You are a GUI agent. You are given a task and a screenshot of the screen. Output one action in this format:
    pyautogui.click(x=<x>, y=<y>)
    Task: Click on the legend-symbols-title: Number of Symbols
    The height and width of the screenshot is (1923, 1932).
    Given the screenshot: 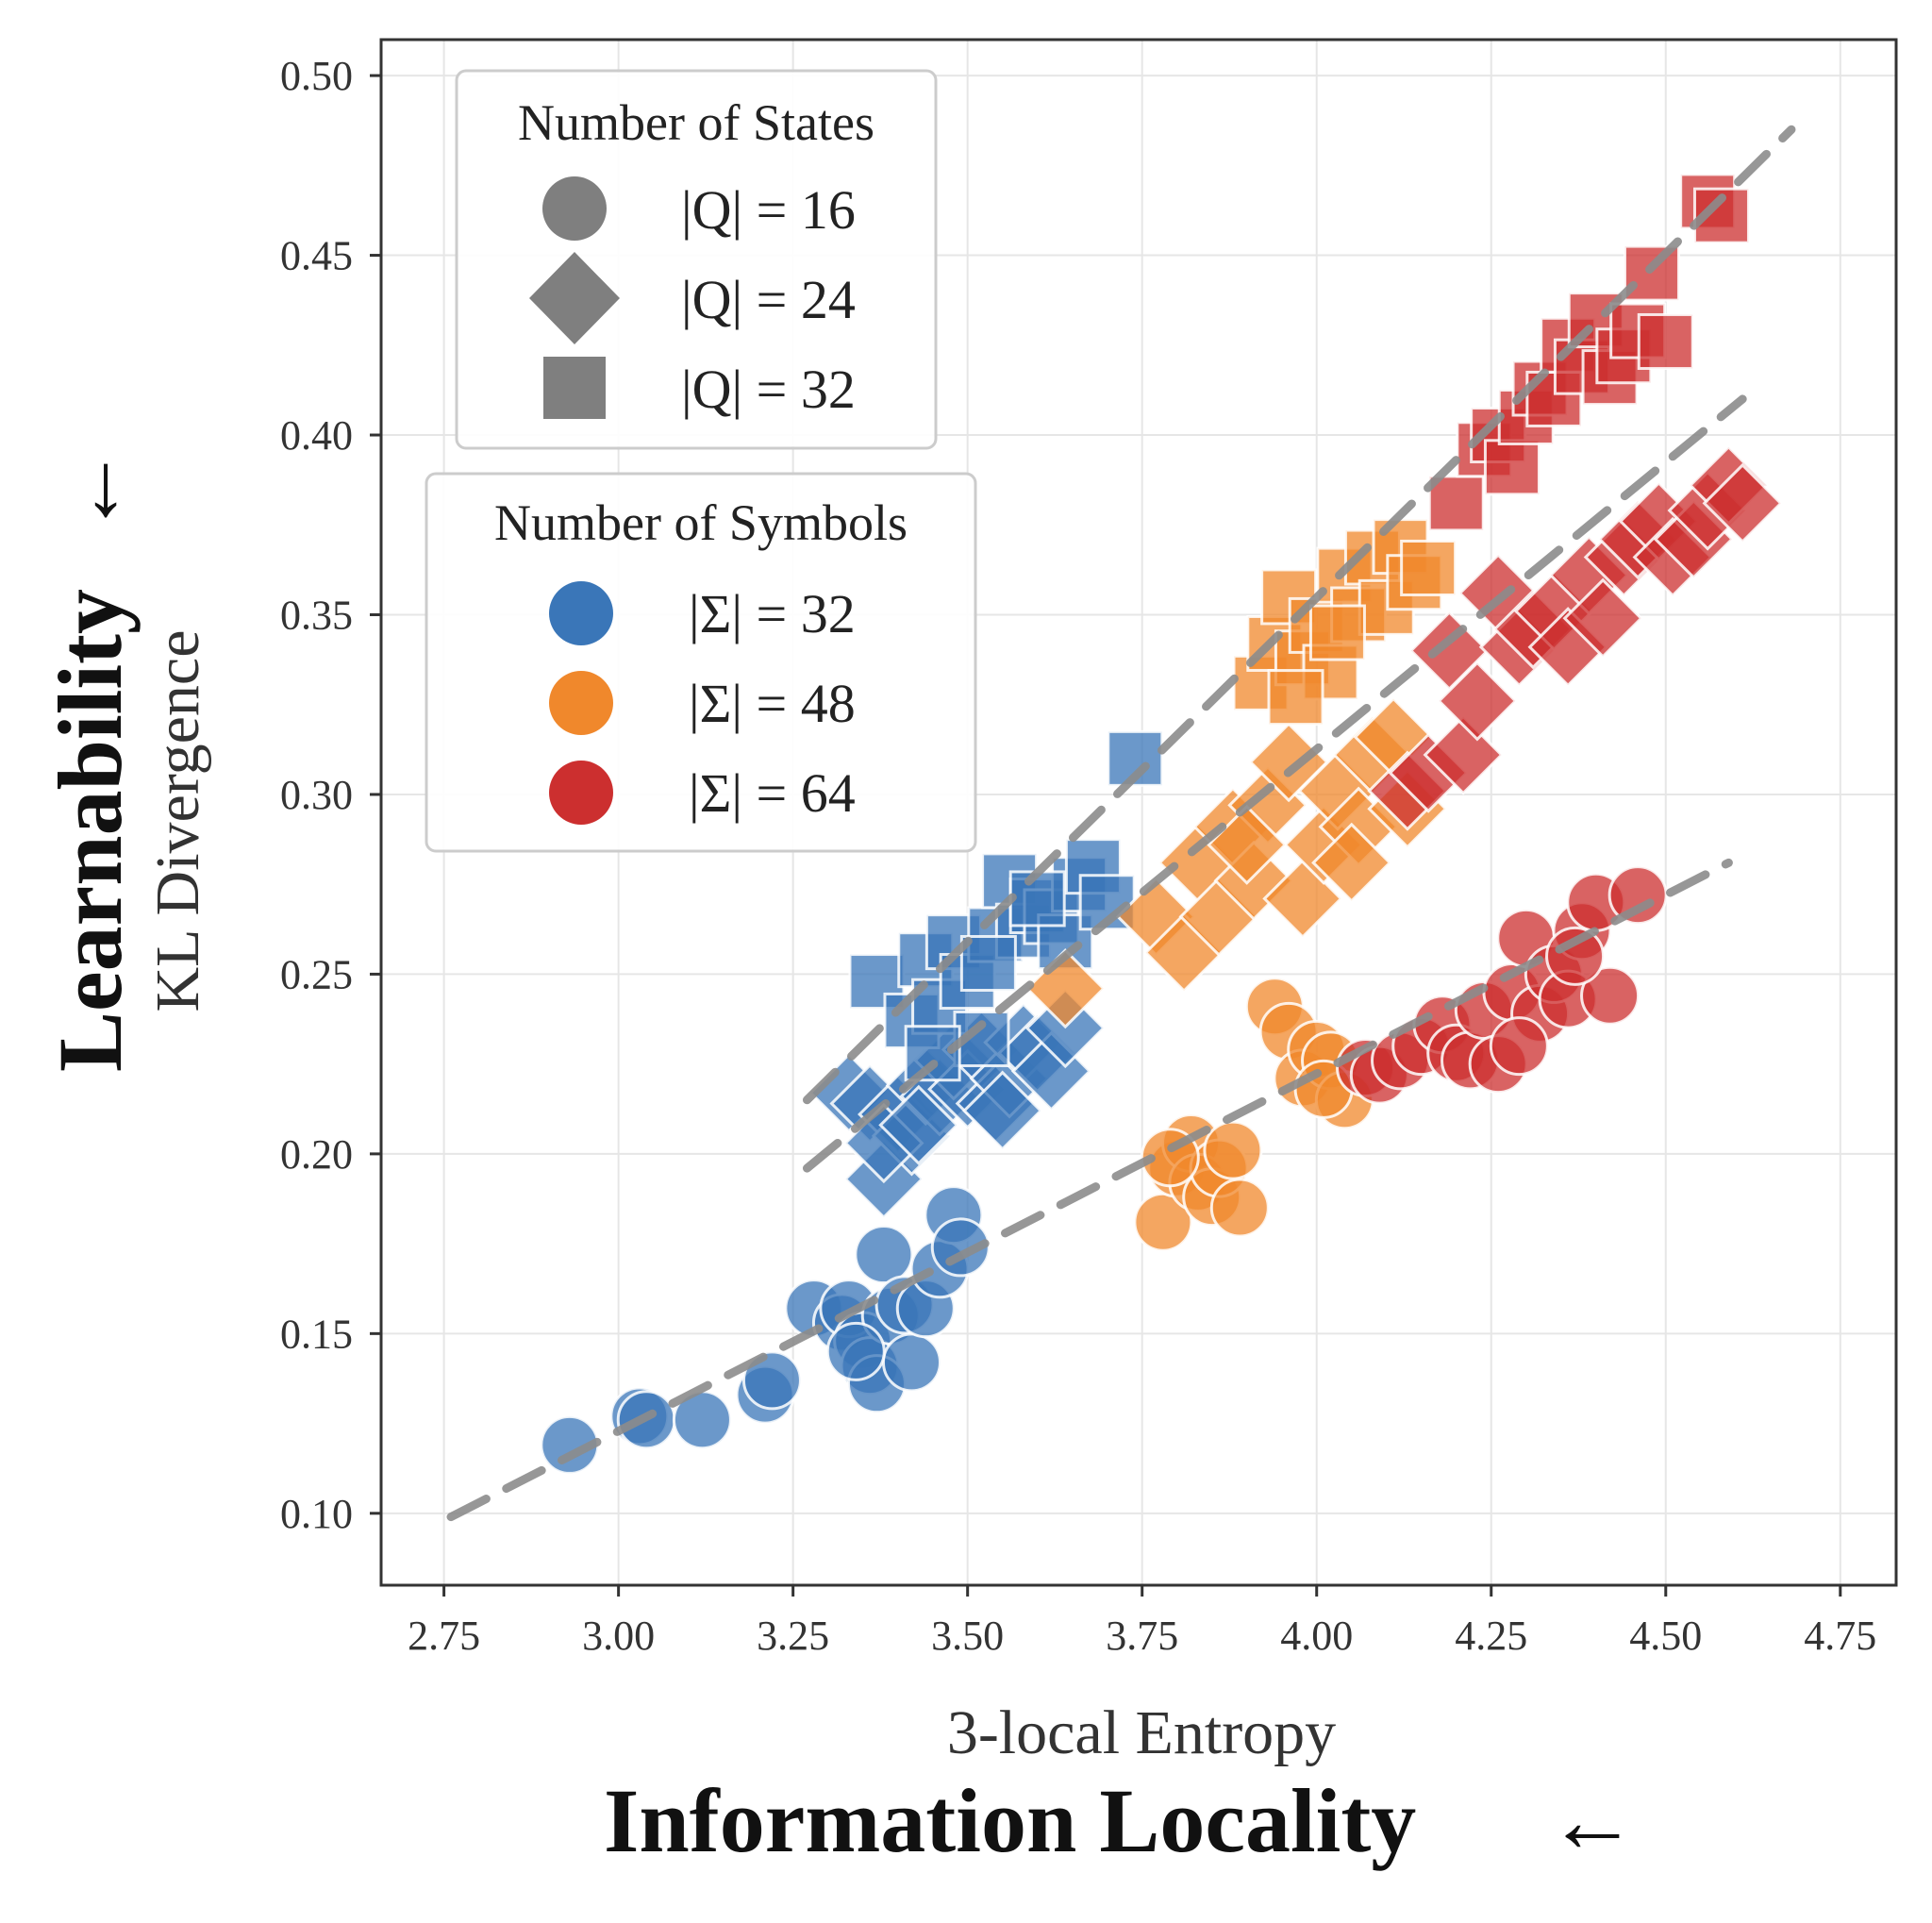 What is the action you would take?
    pyautogui.click(x=701, y=522)
    